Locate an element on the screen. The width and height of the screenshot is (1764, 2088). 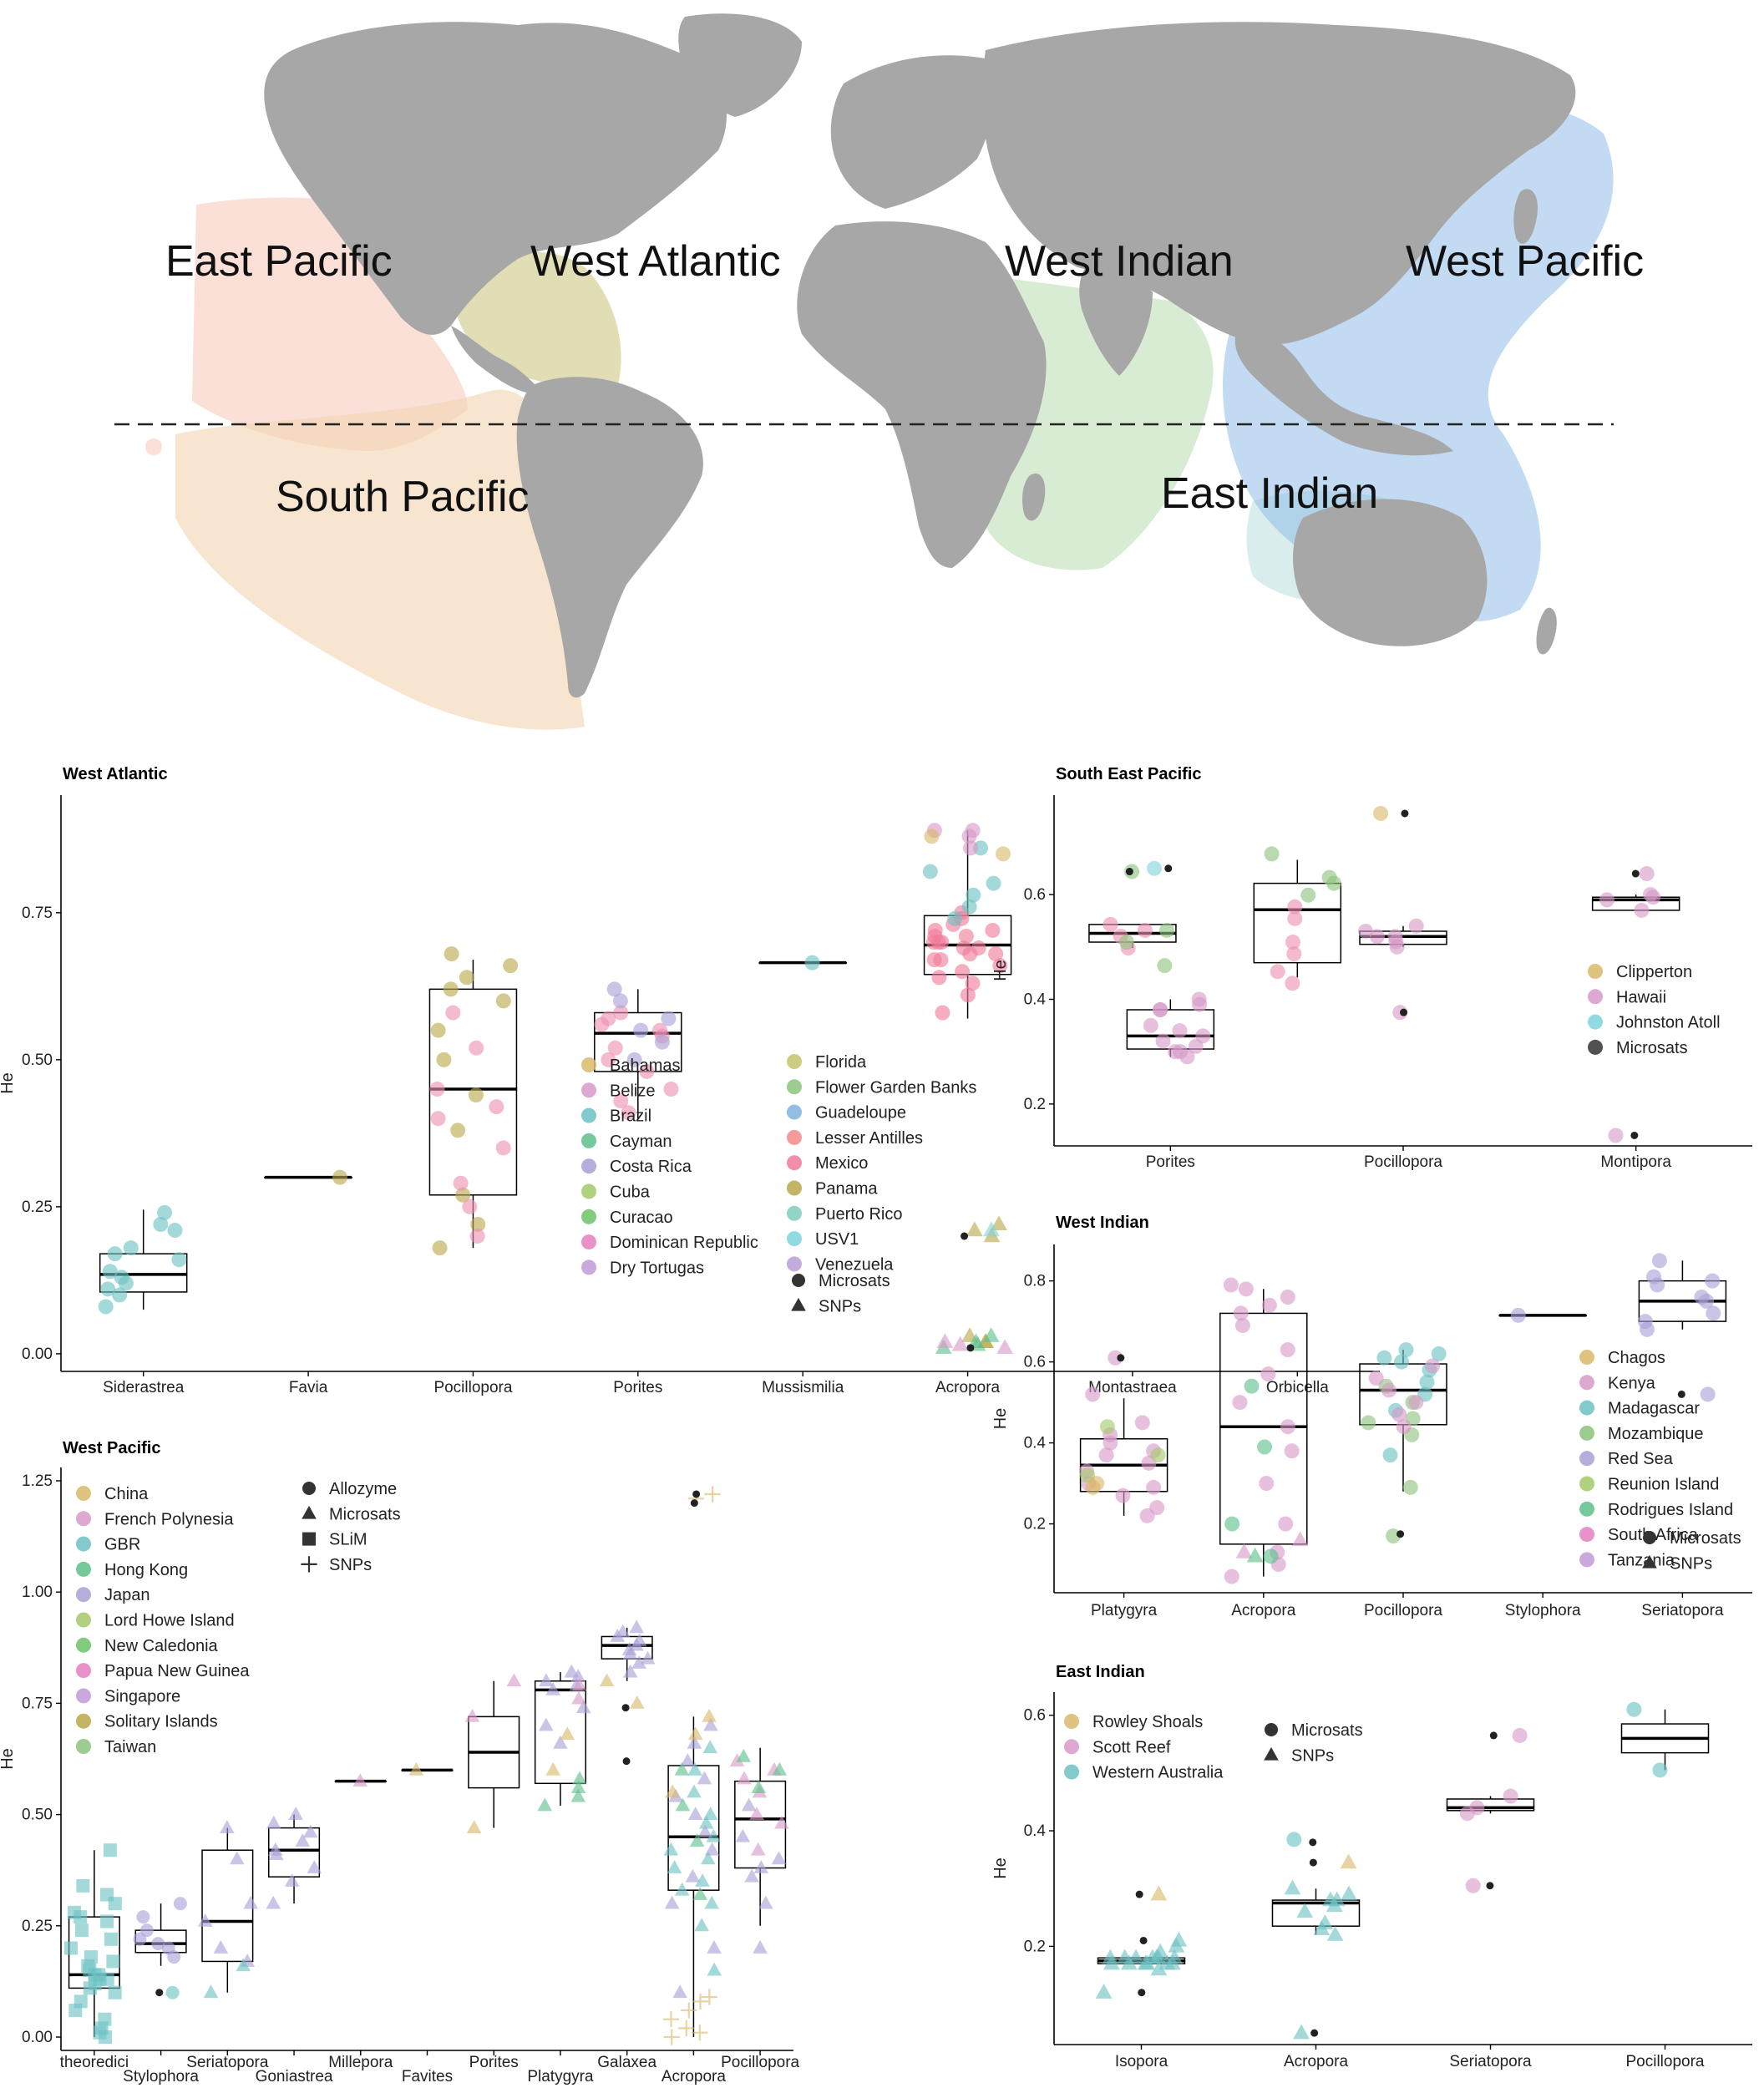
europe is located at coordinates (913, 132).